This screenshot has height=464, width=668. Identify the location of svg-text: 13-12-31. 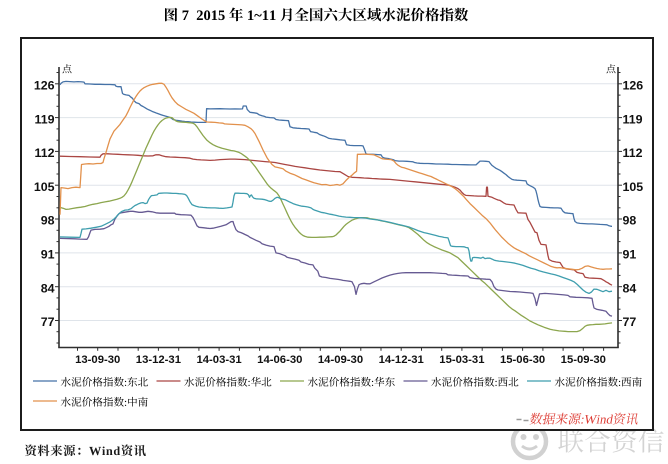
(158, 360).